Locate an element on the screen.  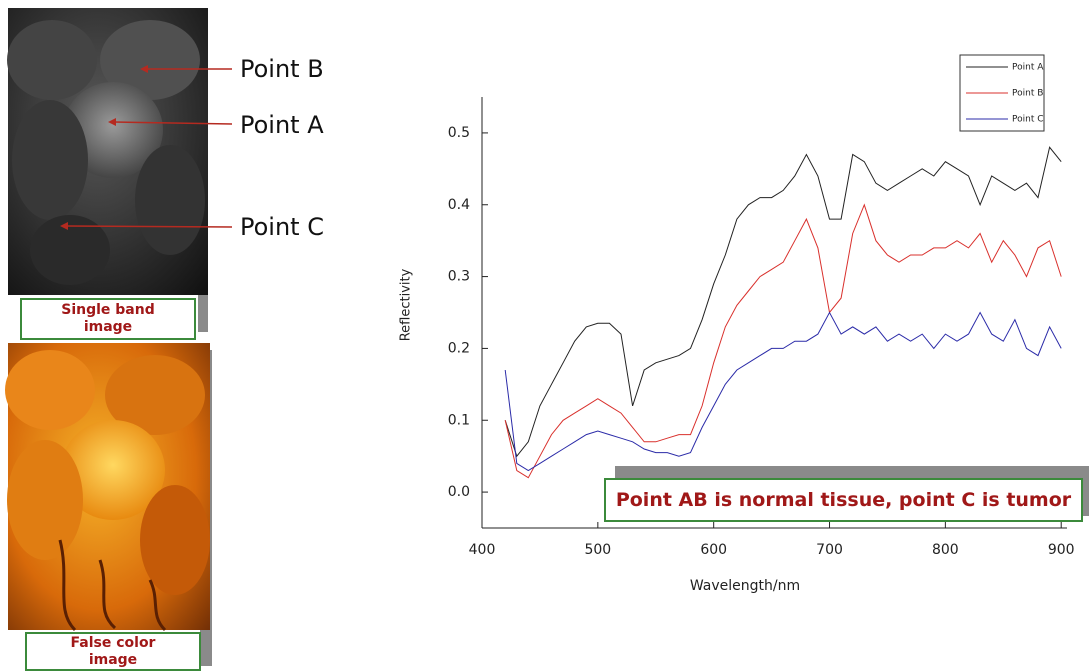
x-axis-title: Wavelength/nm is located at coordinates (745, 586).